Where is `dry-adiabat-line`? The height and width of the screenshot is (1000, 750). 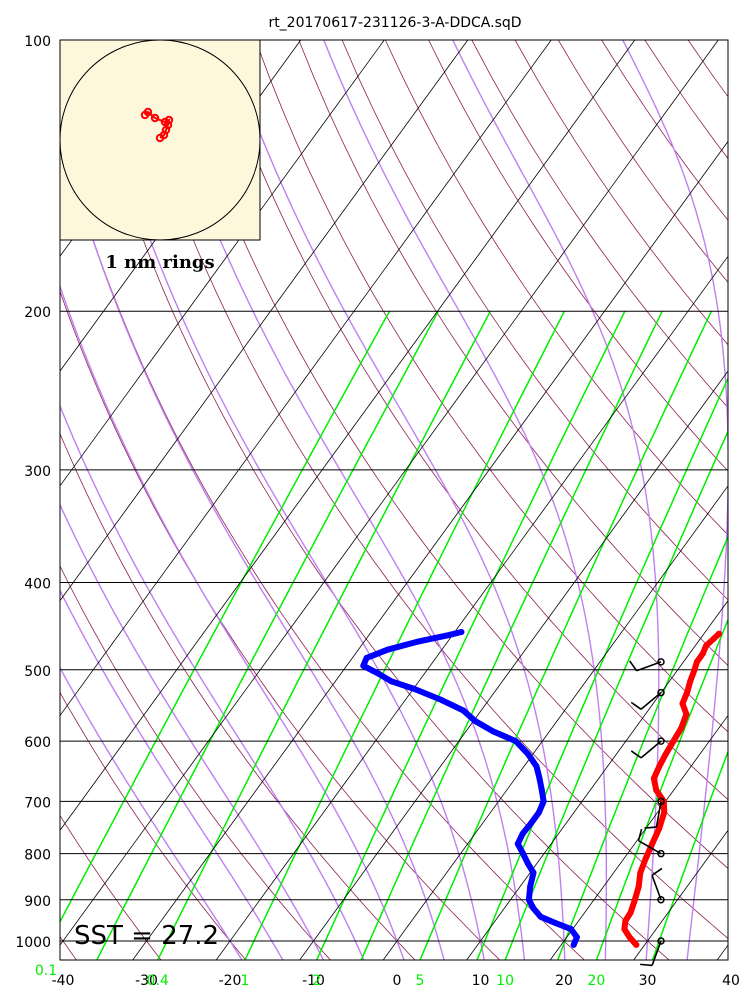
dry-adiabat-line is located at coordinates (740, 500).